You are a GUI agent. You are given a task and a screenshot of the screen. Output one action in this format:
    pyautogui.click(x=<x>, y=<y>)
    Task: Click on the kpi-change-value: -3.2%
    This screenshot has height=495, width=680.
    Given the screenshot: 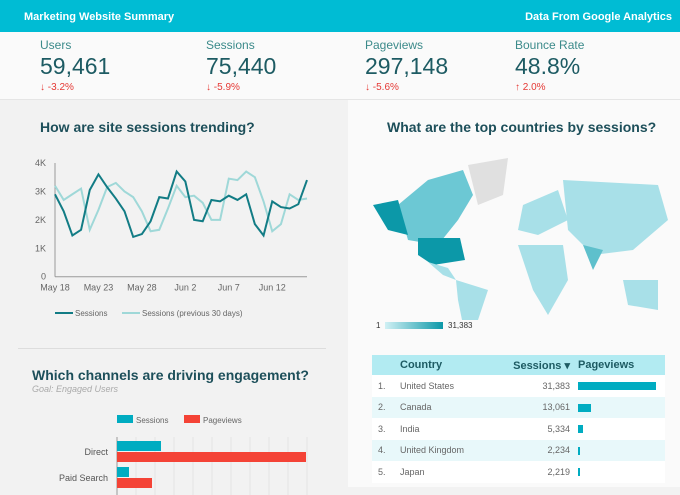 What is the action you would take?
    pyautogui.click(x=60, y=87)
    